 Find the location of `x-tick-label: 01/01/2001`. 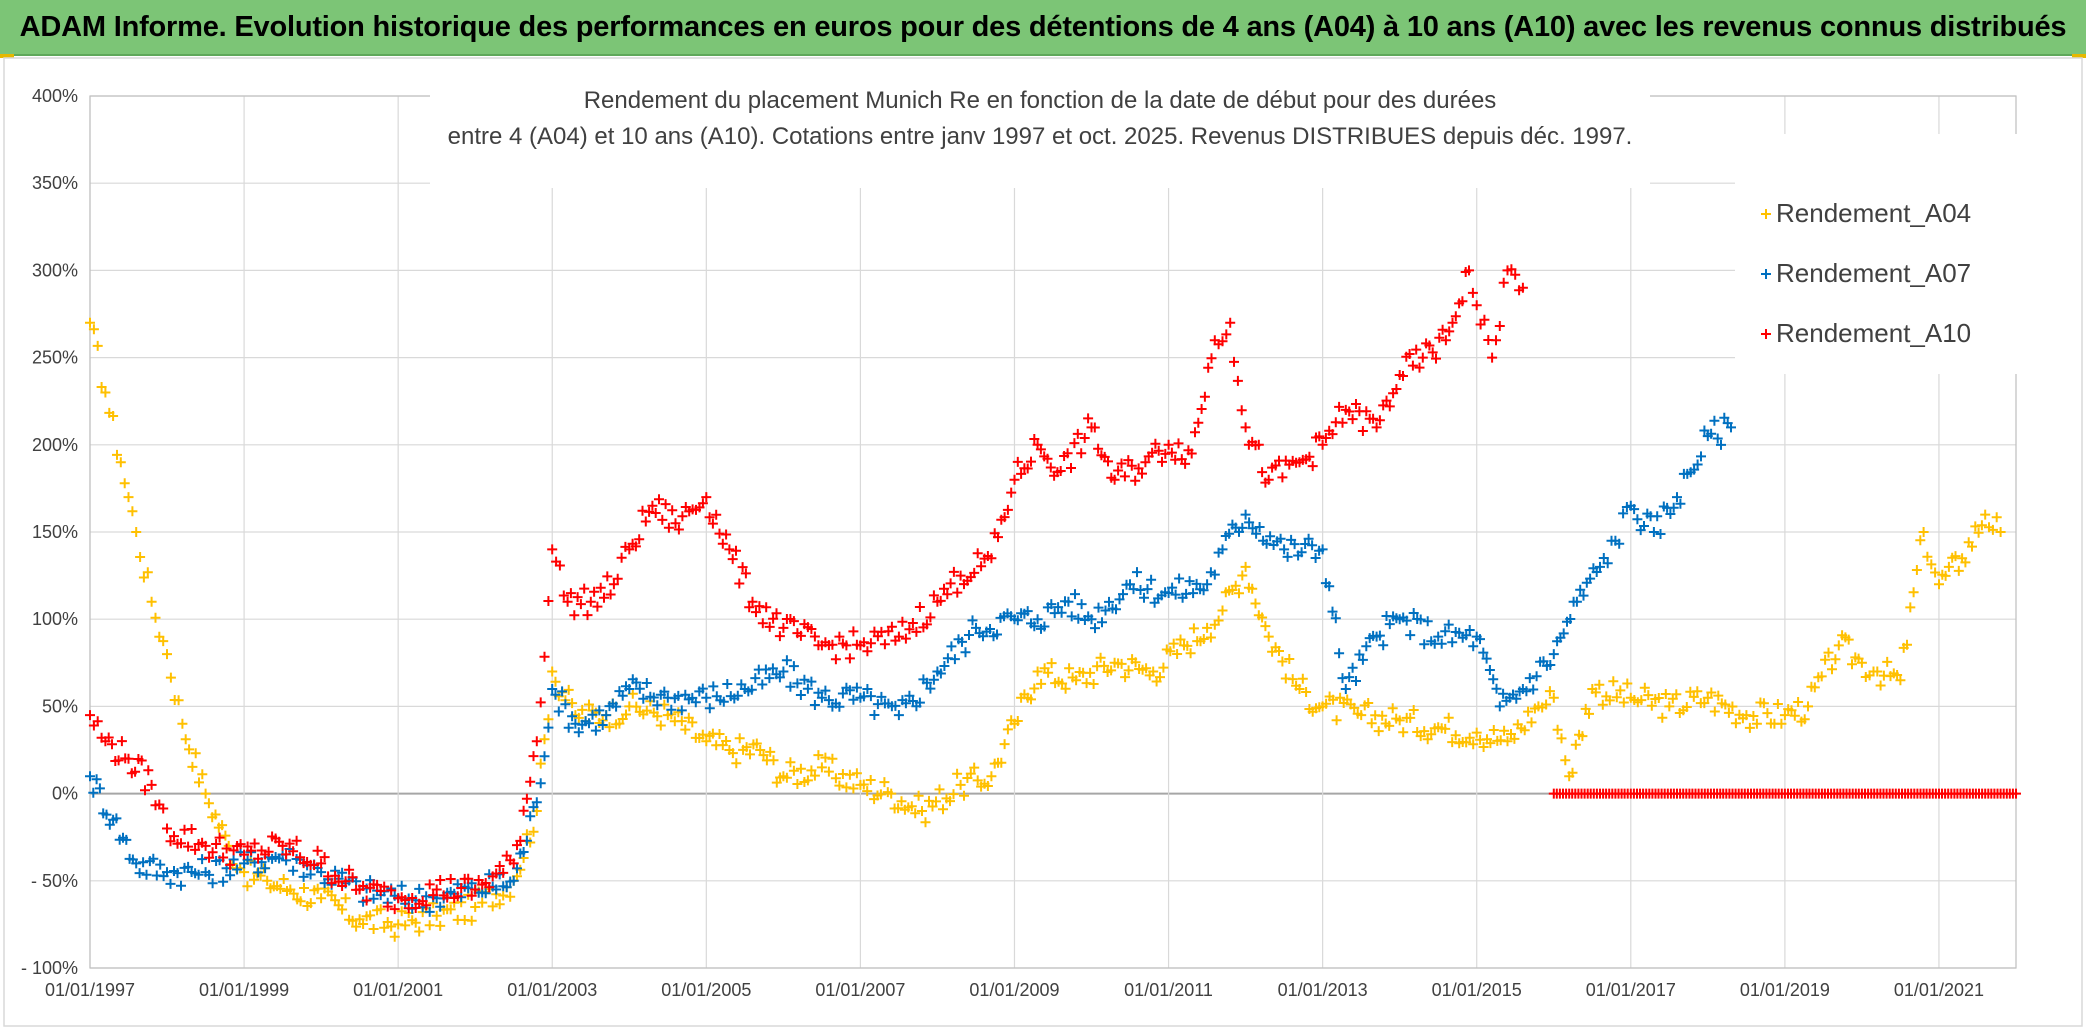

x-tick-label: 01/01/2001 is located at coordinates (398, 990).